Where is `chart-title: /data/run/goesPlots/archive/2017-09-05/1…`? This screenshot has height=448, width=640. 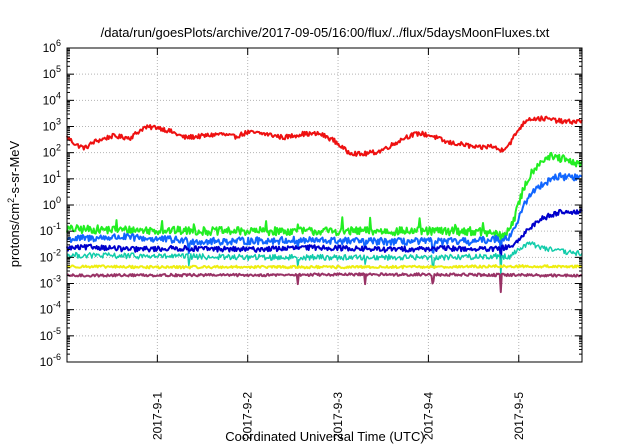
chart-title: /data/run/goesPlots/archive/2017-09-05/1… is located at coordinates (325, 32).